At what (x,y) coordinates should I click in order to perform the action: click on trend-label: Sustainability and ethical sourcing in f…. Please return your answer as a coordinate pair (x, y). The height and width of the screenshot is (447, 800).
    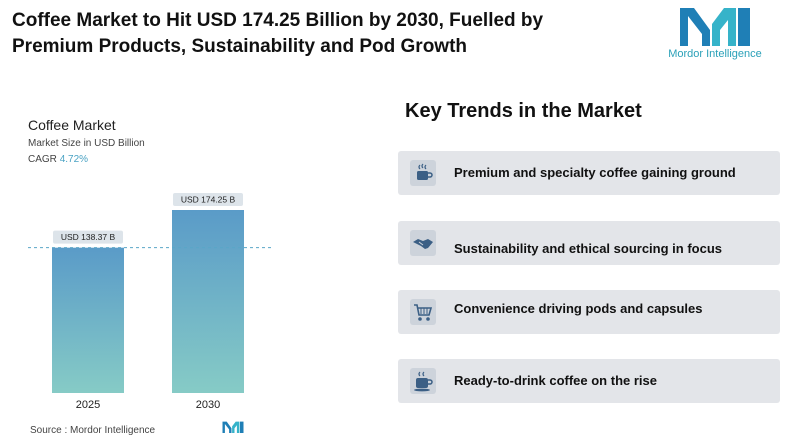
    Looking at the image, I should click on (588, 248).